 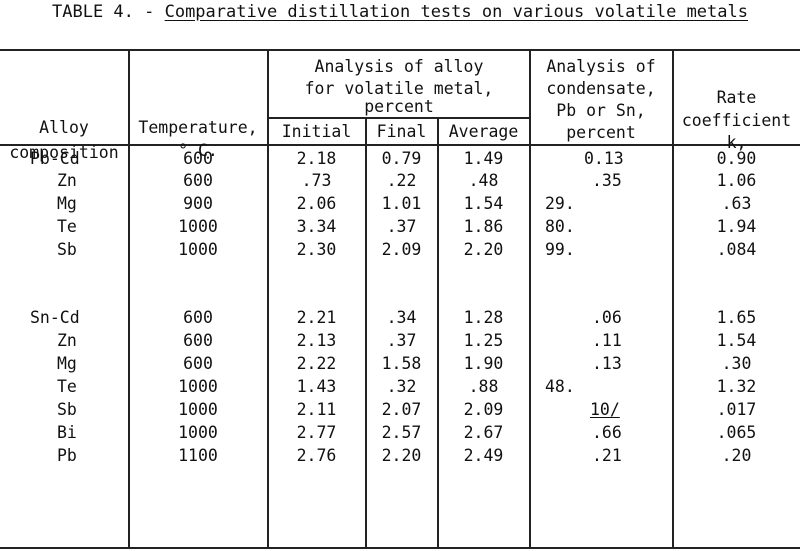 What do you see at coordinates (604, 158) in the screenshot?
I see `cell-condensate: 0.13` at bounding box center [604, 158].